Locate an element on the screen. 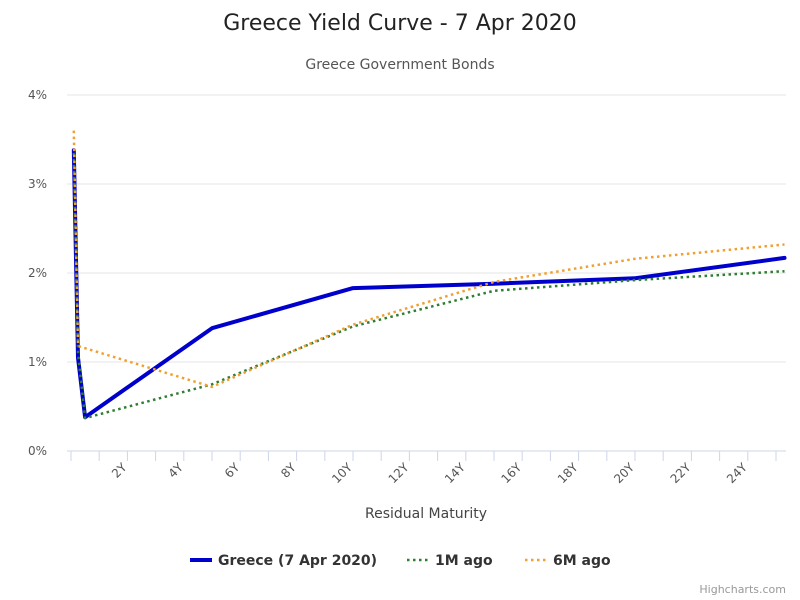 The height and width of the screenshot is (600, 800). x-tick-label: 24Y is located at coordinates (737, 473).